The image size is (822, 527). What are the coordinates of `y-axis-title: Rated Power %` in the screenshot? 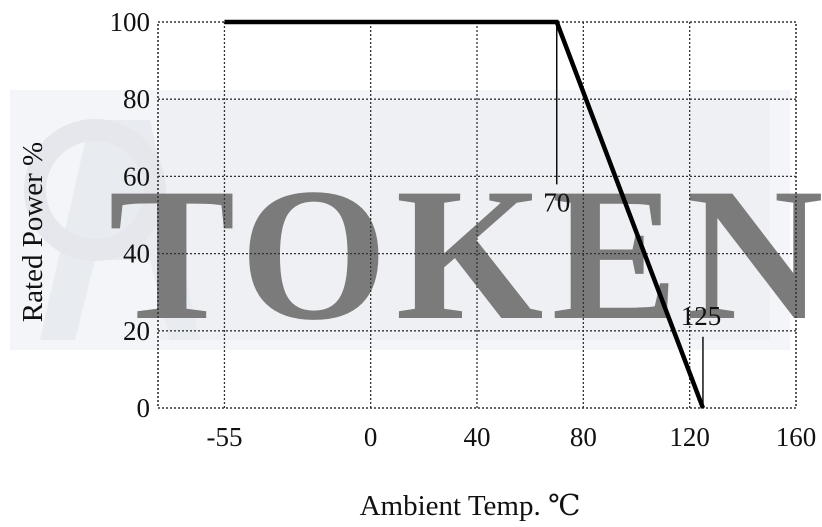 It's located at (33, 232).